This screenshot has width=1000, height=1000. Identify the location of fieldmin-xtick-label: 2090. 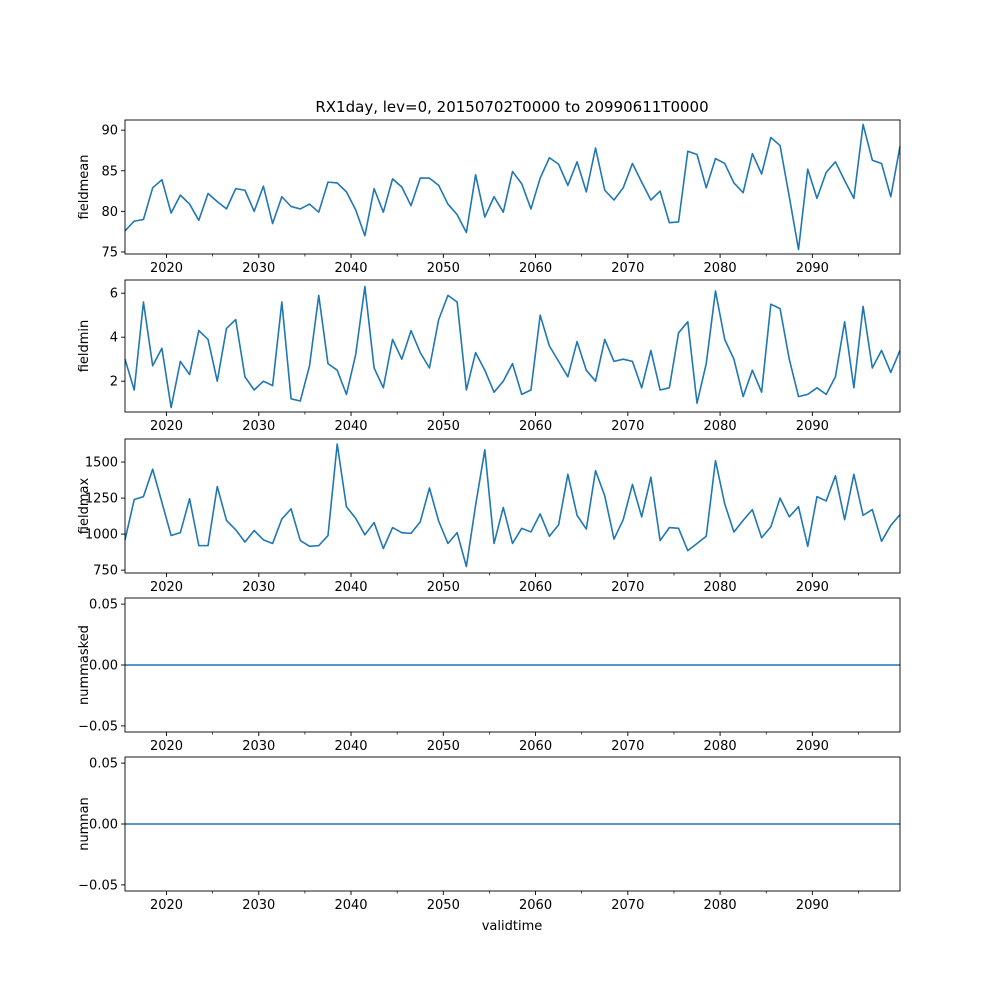
(812, 426).